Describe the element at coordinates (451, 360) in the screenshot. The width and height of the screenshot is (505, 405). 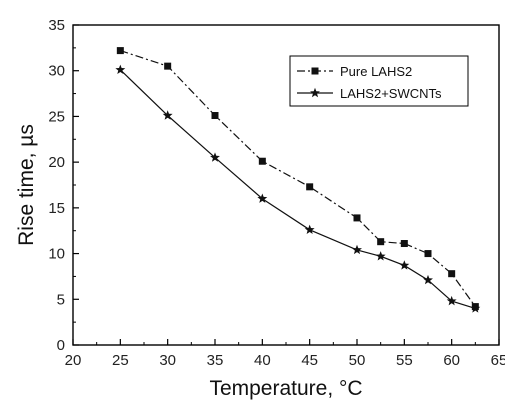
I see `x-tick-label: 60` at that location.